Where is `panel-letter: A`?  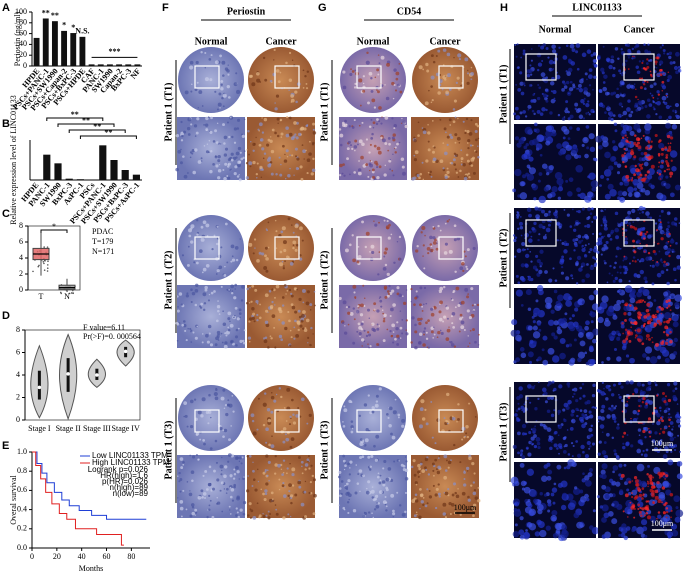 panel-letter: A is located at coordinates (6, 8).